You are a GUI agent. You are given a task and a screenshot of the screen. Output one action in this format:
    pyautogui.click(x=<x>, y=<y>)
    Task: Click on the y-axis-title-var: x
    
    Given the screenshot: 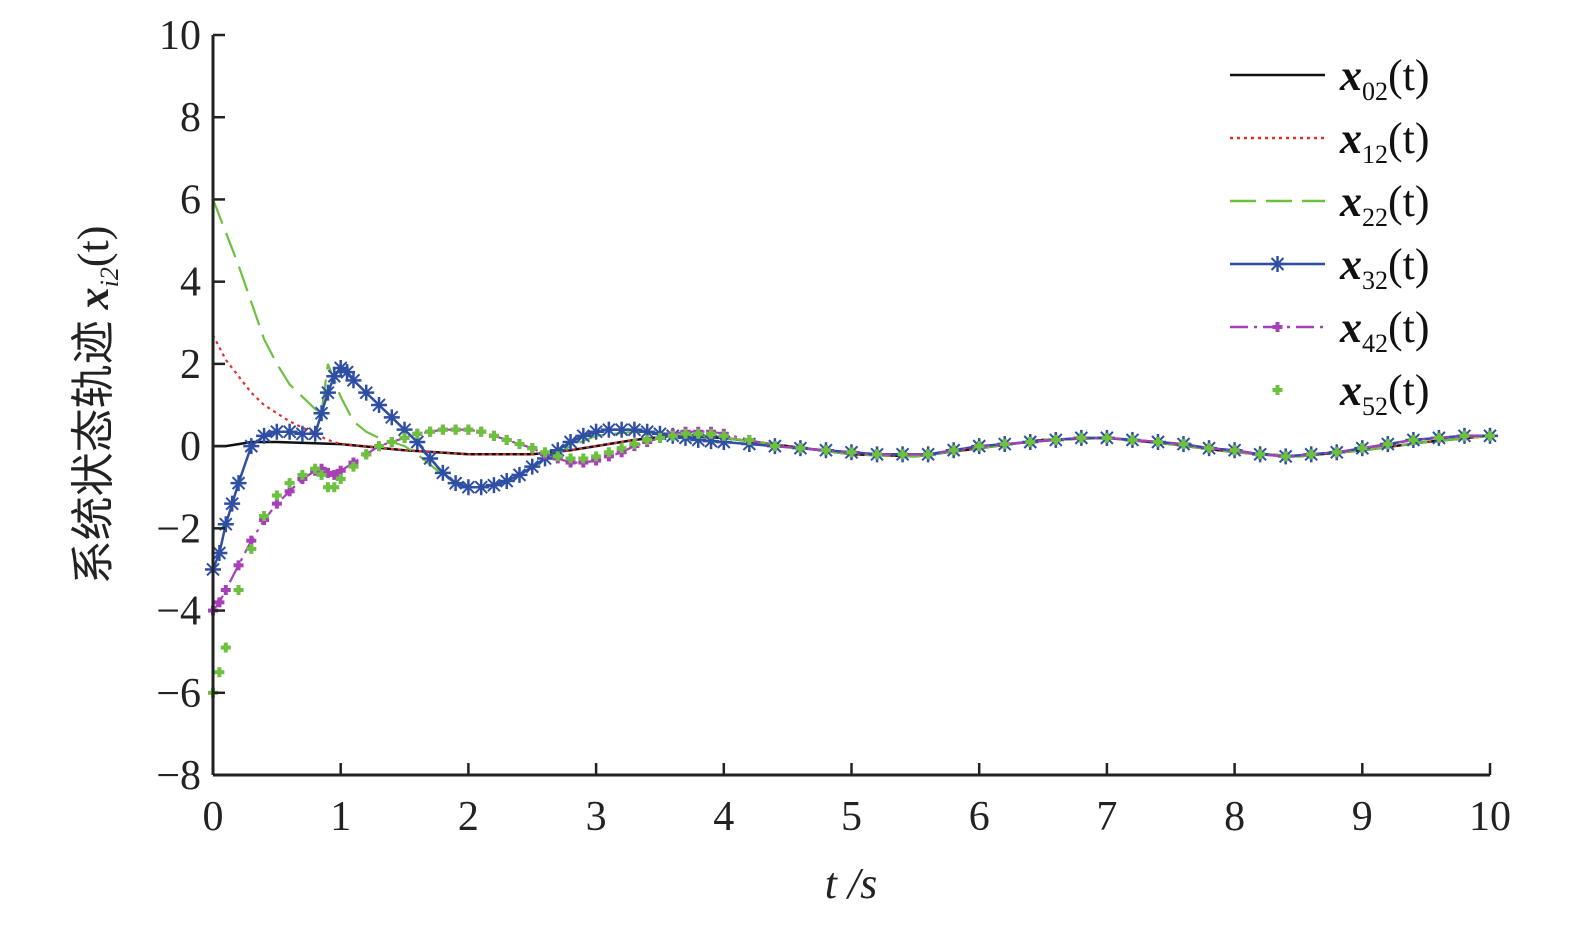 What is the action you would take?
    pyautogui.click(x=93, y=298)
    